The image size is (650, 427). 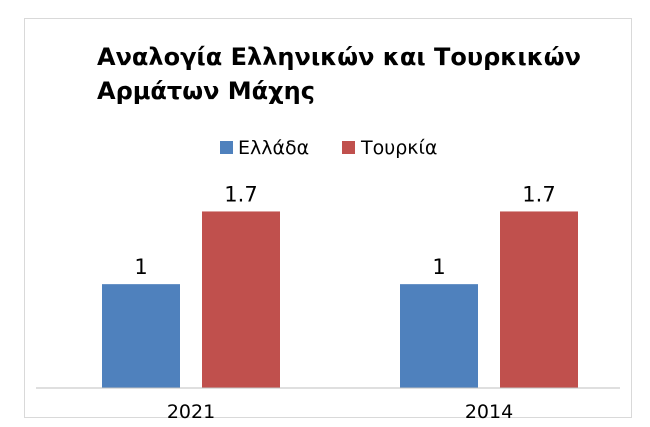 What do you see at coordinates (489, 412) in the screenshot?
I see `x-tick-label-2014: 2014` at bounding box center [489, 412].